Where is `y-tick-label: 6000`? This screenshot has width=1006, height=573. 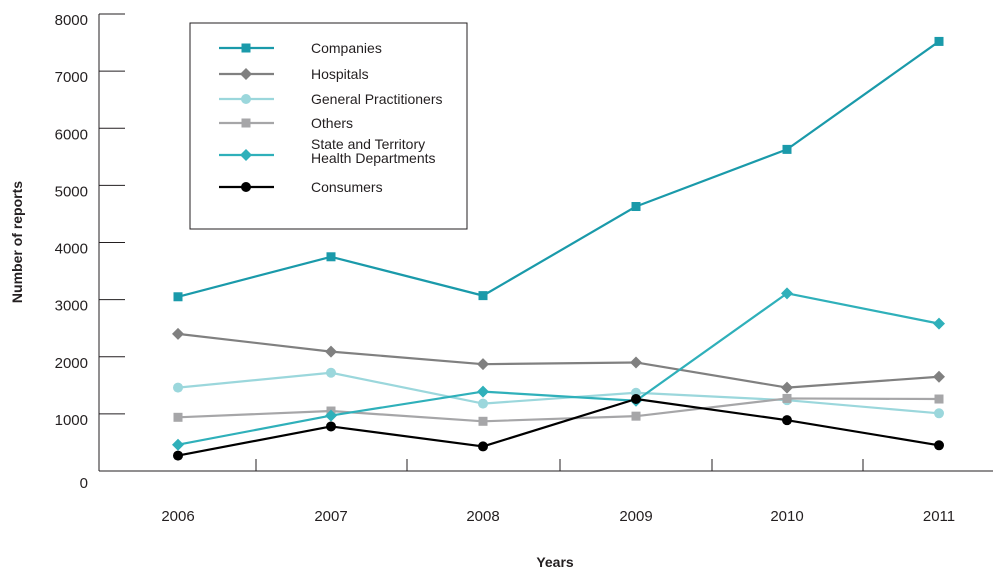
y-tick-label: 6000 is located at coordinates (71, 134).